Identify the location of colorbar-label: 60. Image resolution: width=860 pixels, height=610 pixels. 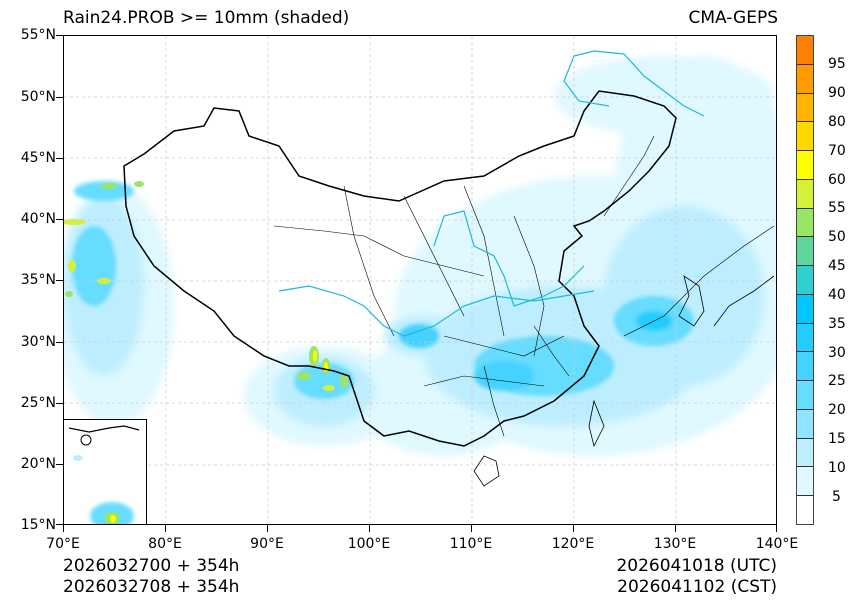
(837, 180).